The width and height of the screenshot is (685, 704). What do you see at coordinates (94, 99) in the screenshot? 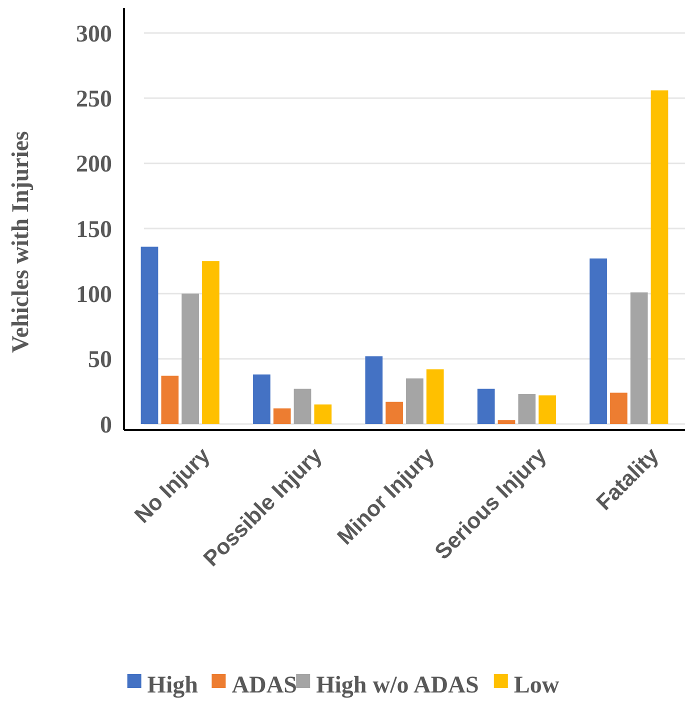
I see `y-tick-label: 250` at bounding box center [94, 99].